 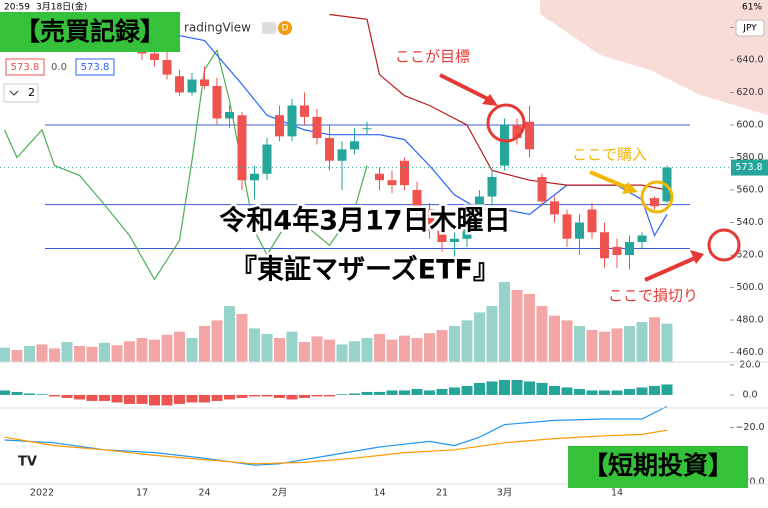 I want to click on flag, so click(x=269, y=28).